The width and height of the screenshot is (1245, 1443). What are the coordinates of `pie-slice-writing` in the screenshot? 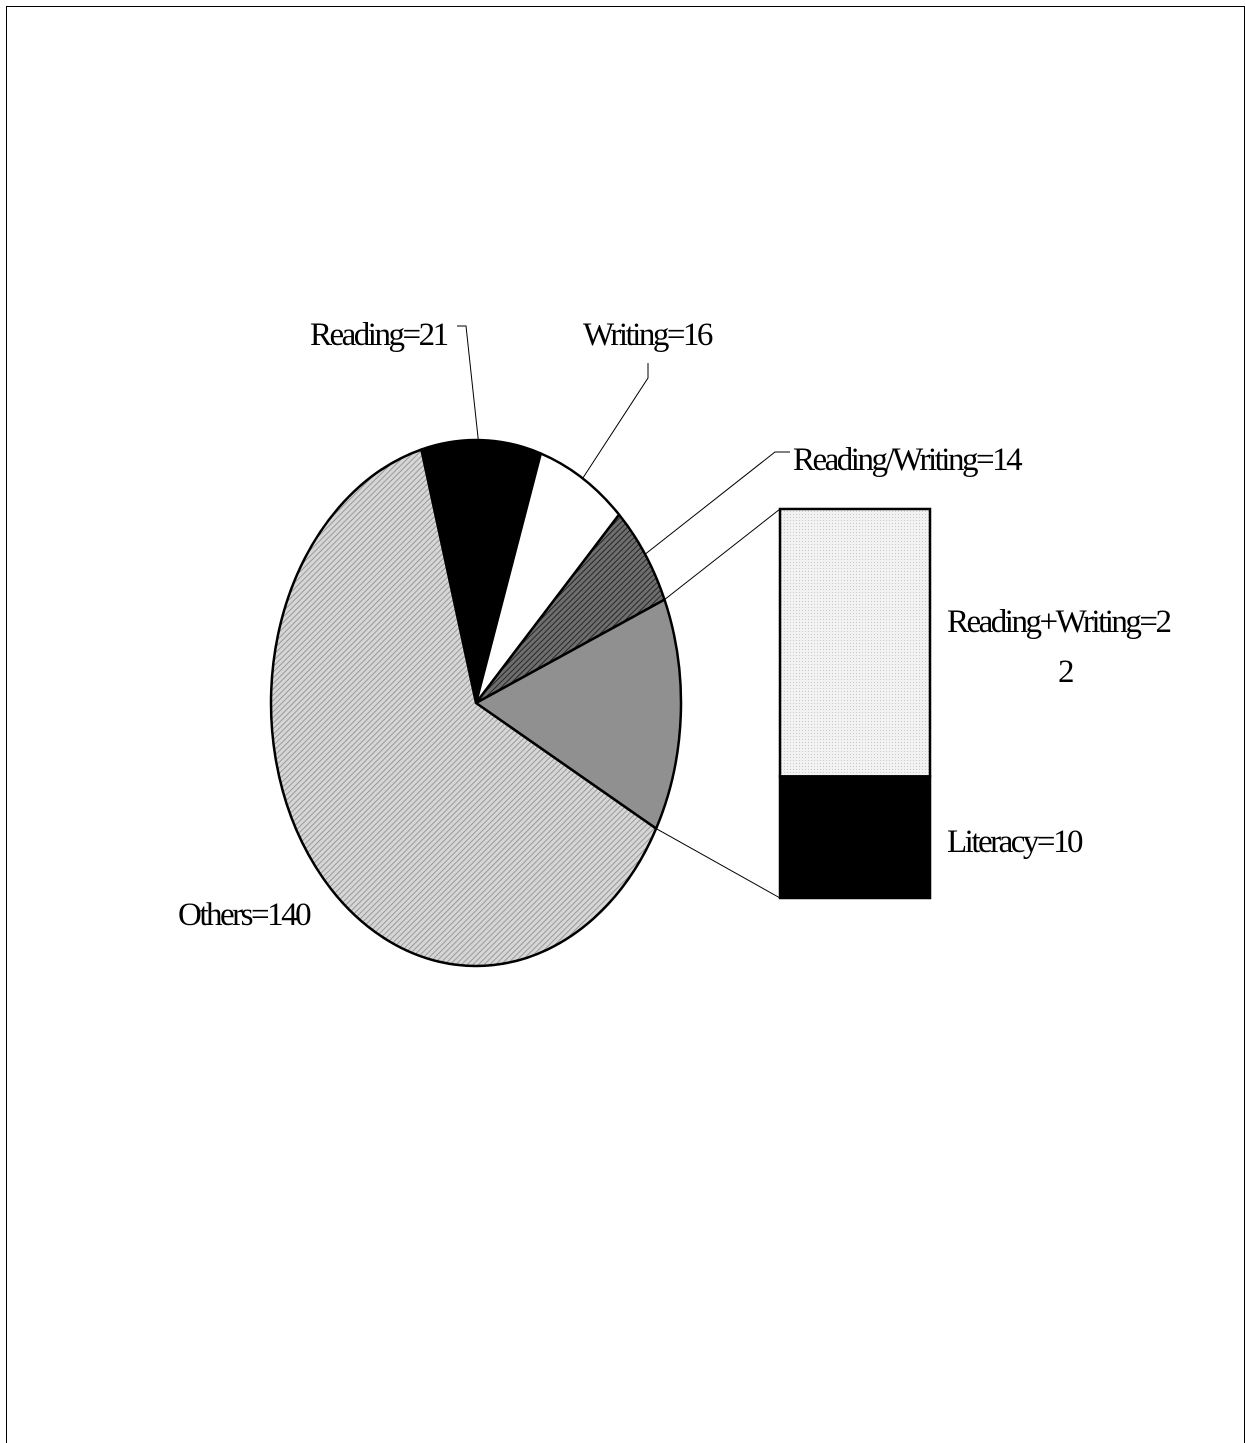 It's located at (547, 578).